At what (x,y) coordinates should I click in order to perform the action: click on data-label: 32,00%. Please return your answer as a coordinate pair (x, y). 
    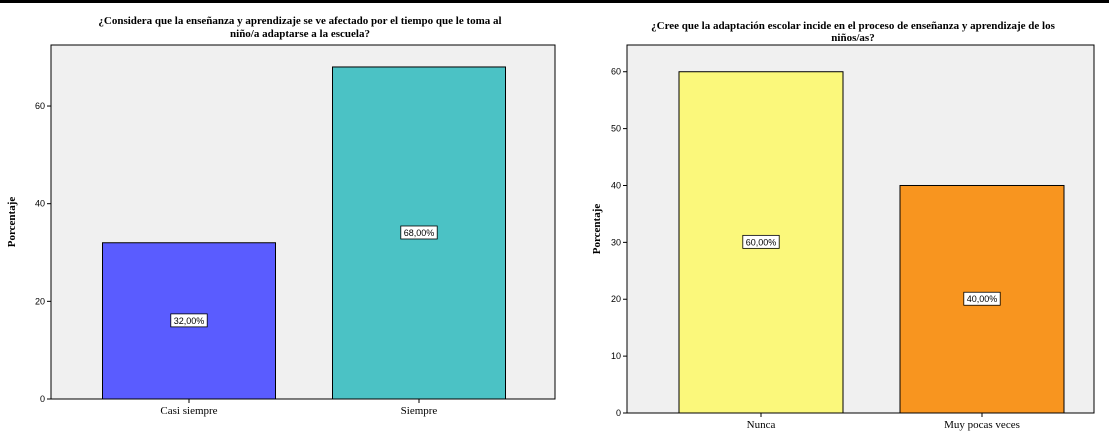
    Looking at the image, I should click on (189, 321).